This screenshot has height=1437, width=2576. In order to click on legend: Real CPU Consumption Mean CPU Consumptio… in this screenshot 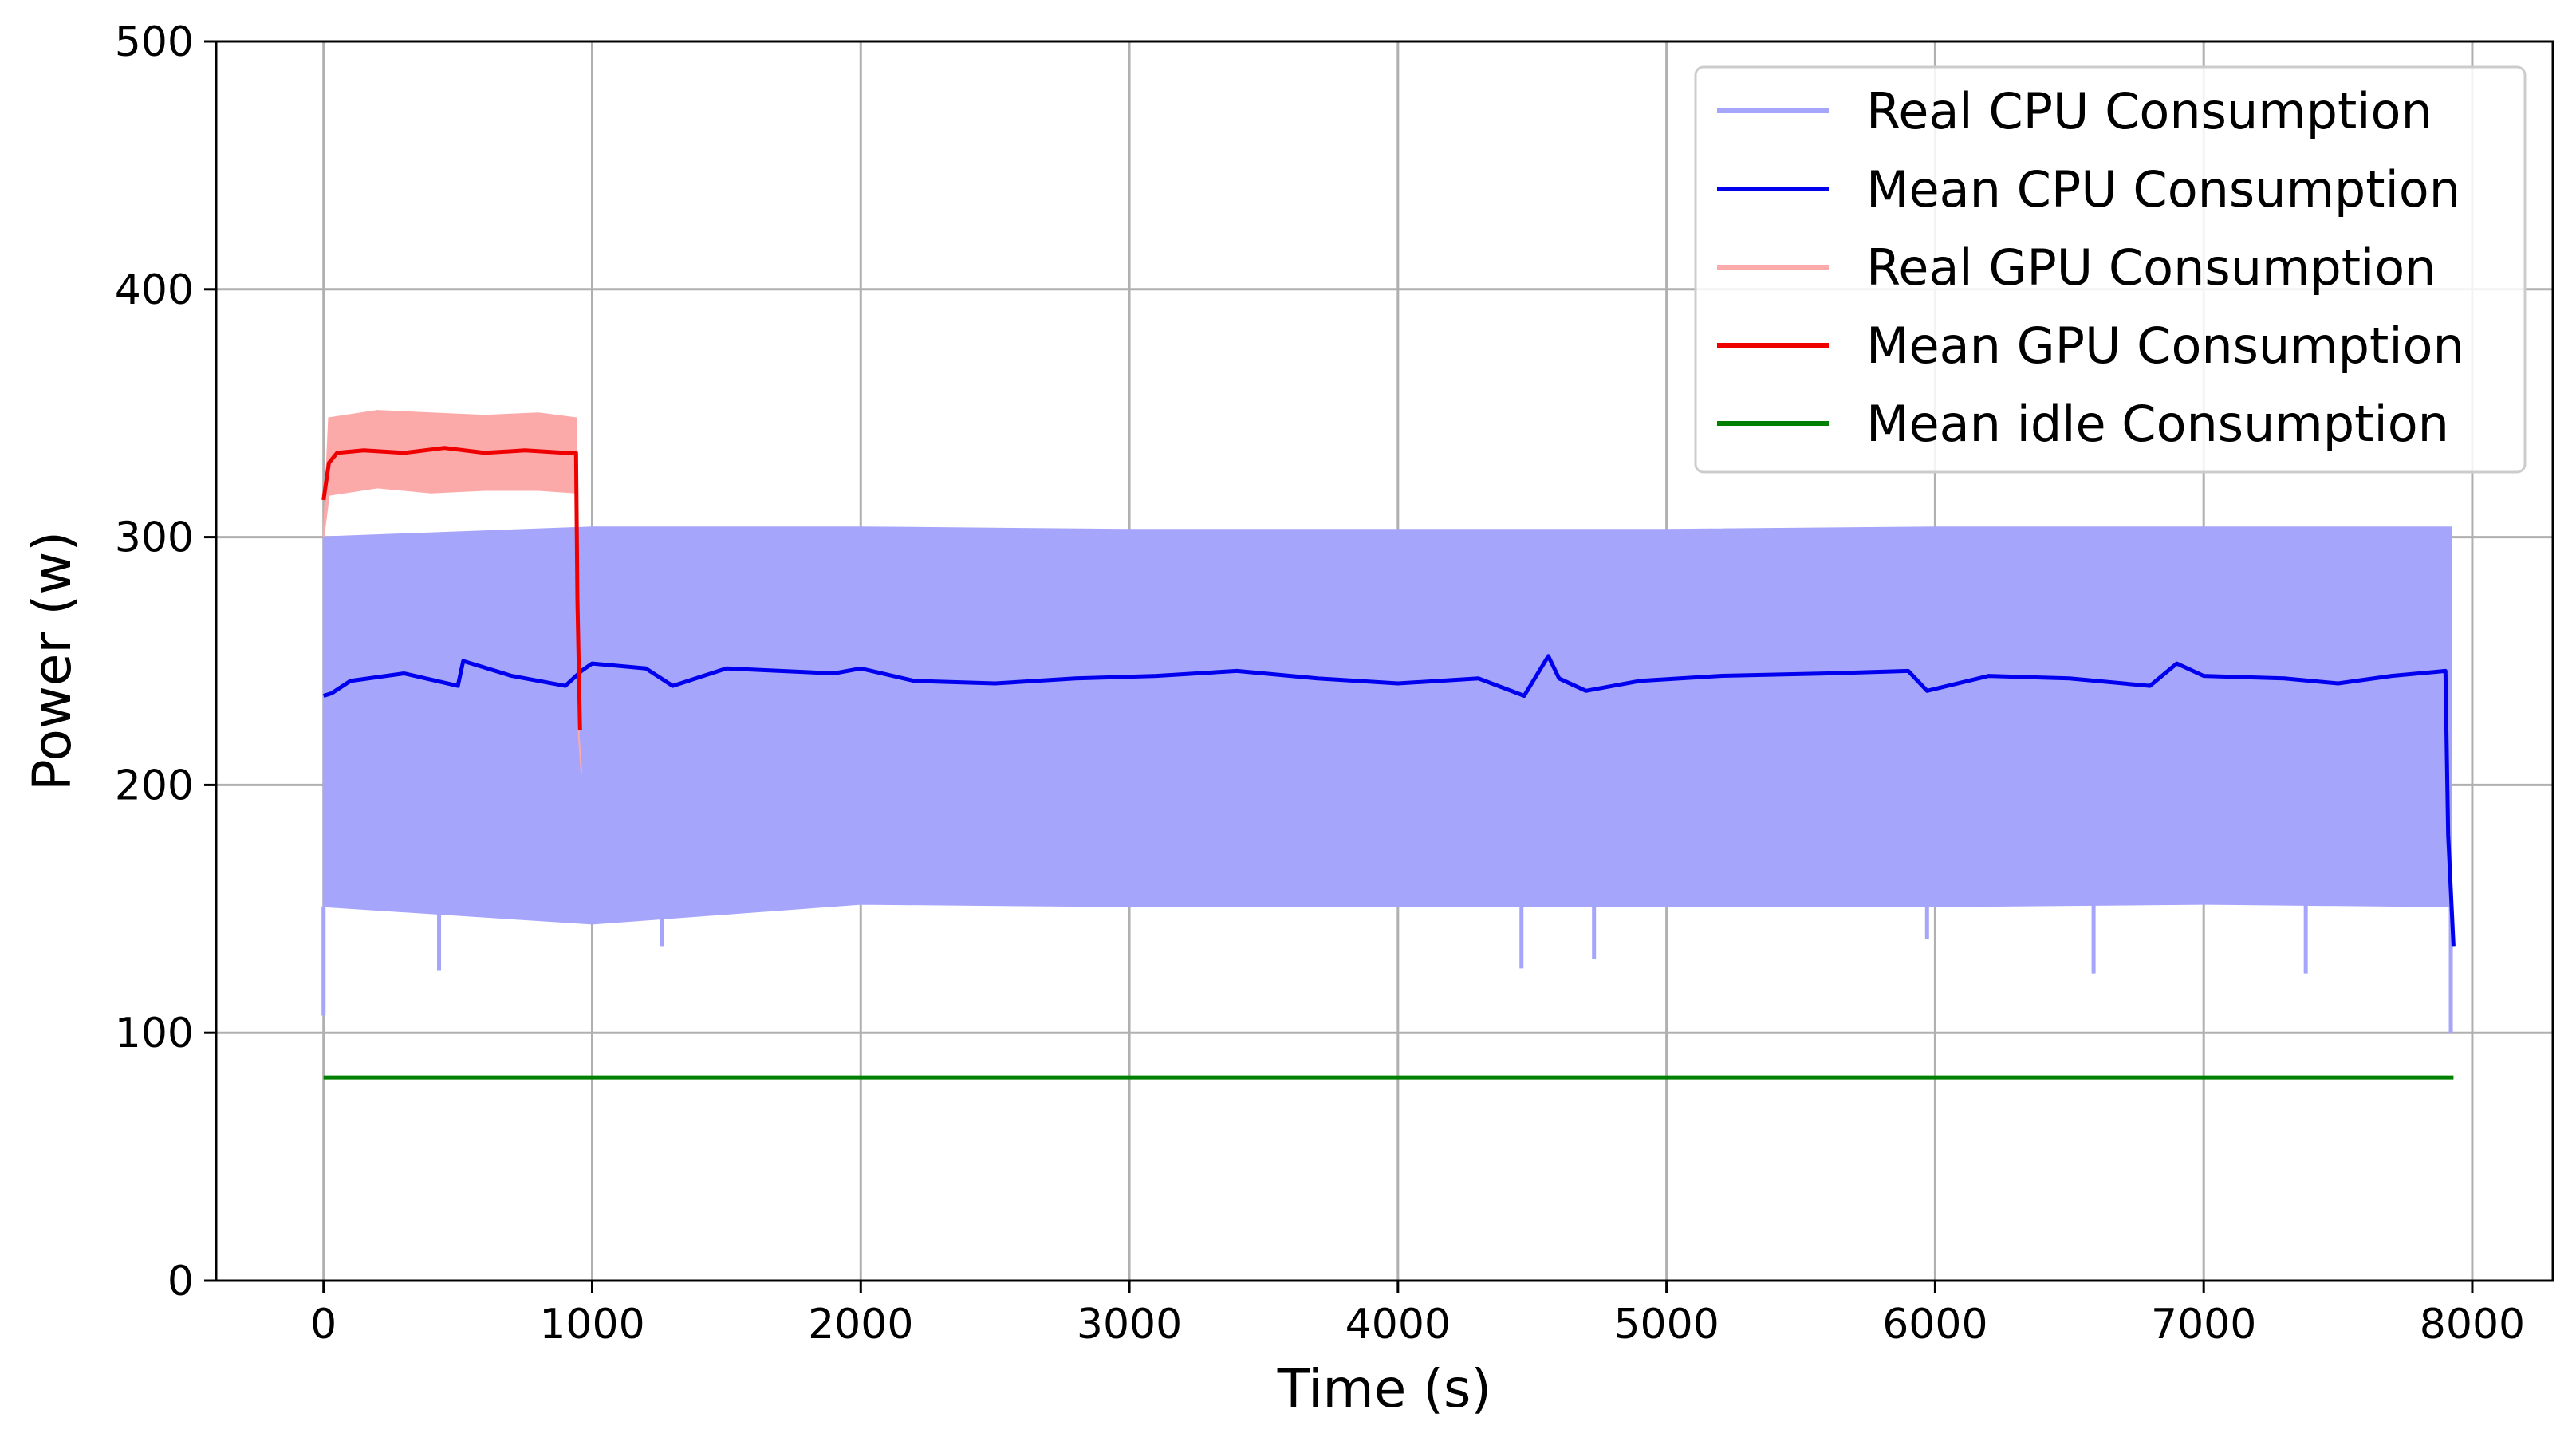, I will do `click(2110, 269)`.